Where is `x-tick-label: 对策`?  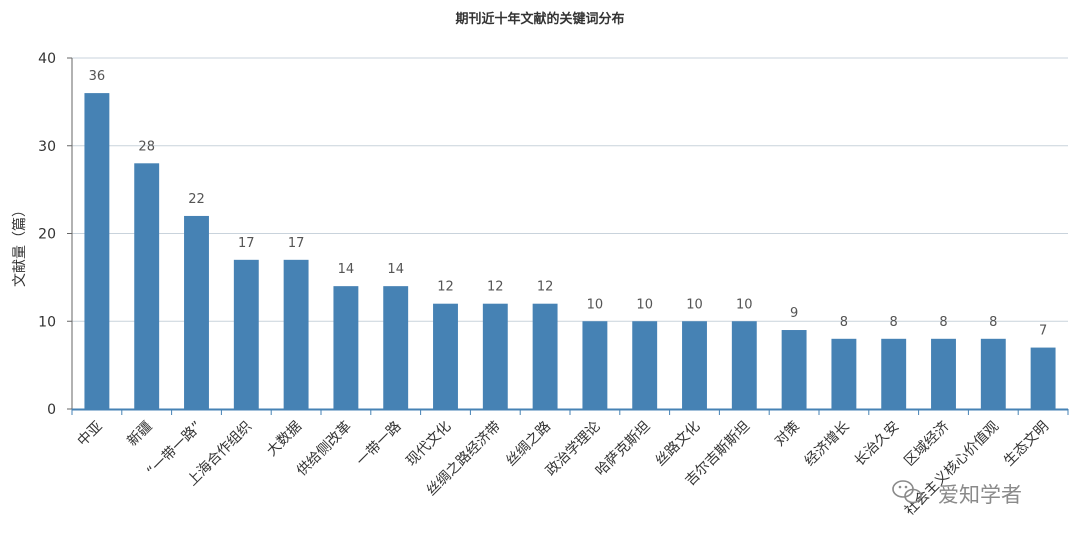 x-tick-label: 对策 is located at coordinates (787, 434).